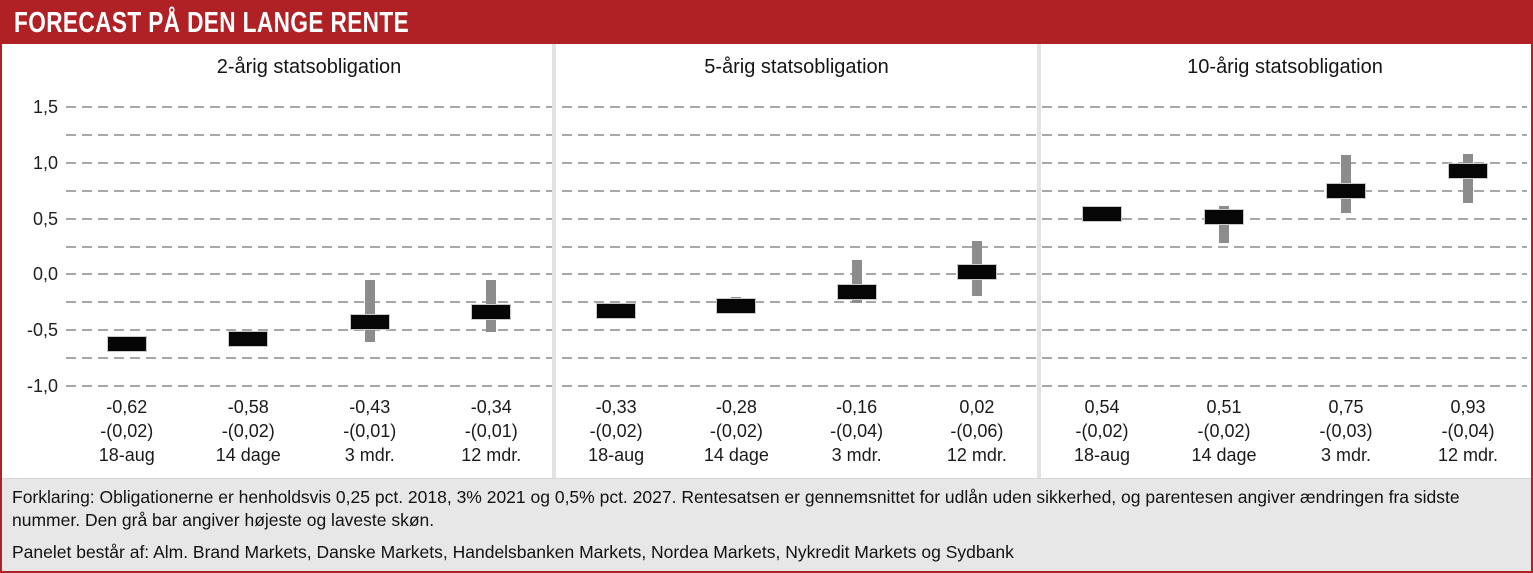 The image size is (1533, 573). What do you see at coordinates (491, 407) in the screenshot?
I see `label-value: -0,34` at bounding box center [491, 407].